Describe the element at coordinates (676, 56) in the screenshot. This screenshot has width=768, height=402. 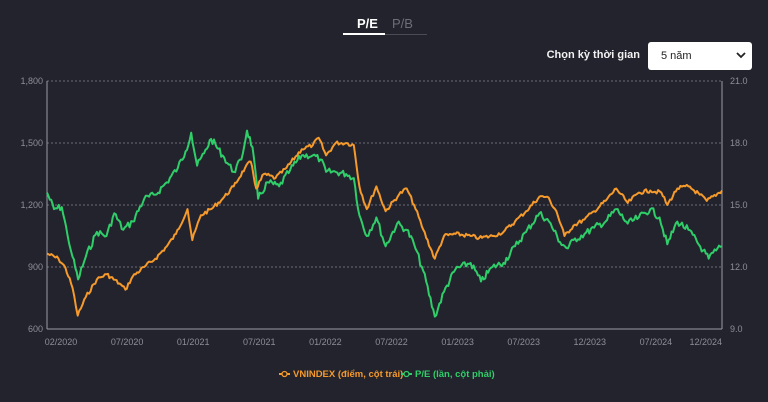
I see `period-selected-value: 5 năm` at that location.